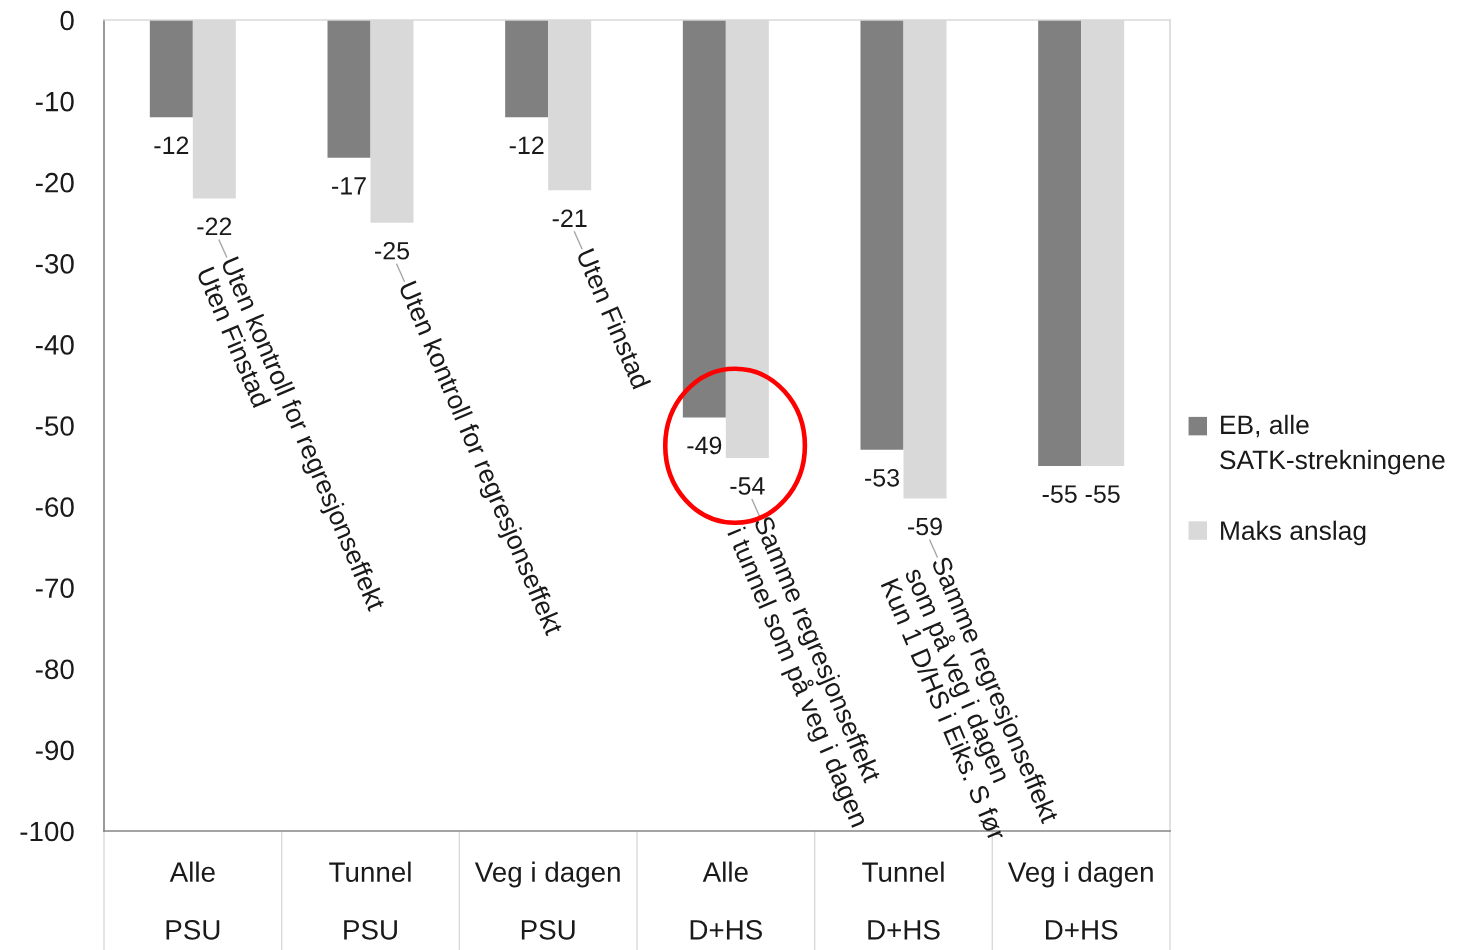 The height and width of the screenshot is (950, 1457). I want to click on y-tick-label: -30, so click(54, 263).